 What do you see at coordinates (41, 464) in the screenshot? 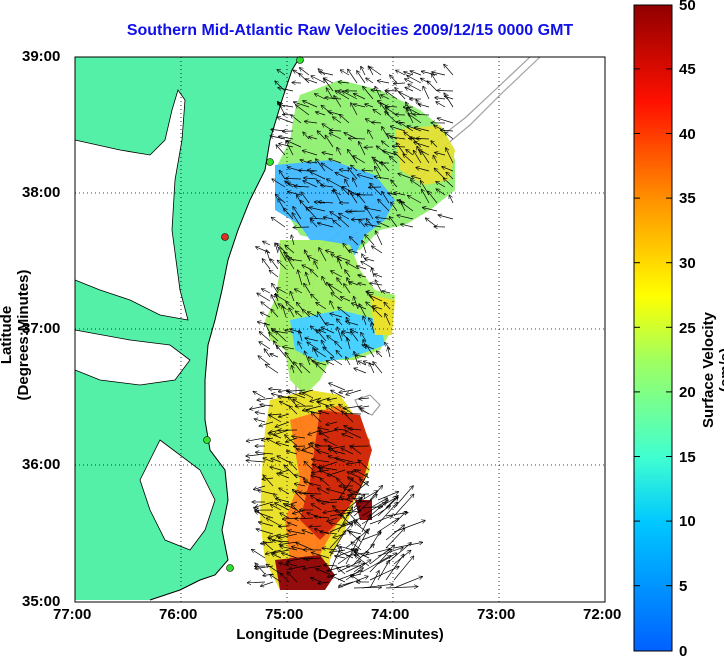
I see `y-tick-label: 36:00` at bounding box center [41, 464].